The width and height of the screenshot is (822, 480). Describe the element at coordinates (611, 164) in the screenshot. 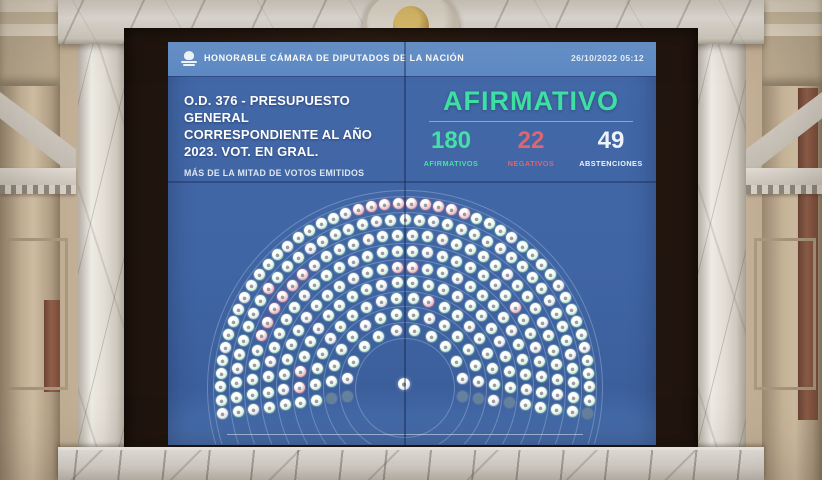

I see `count-label: ABSTENCIONES` at that location.